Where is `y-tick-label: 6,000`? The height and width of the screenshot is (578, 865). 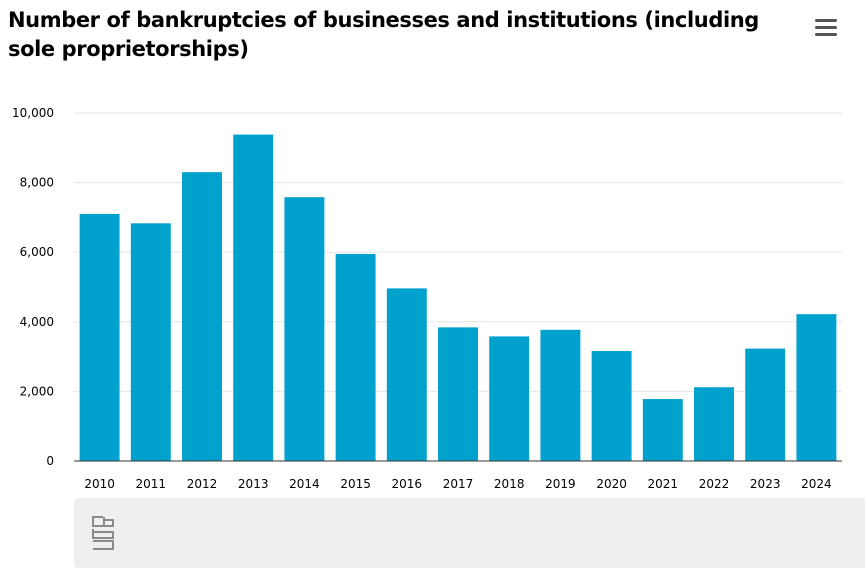
y-tick-label: 6,000 is located at coordinates (37, 252).